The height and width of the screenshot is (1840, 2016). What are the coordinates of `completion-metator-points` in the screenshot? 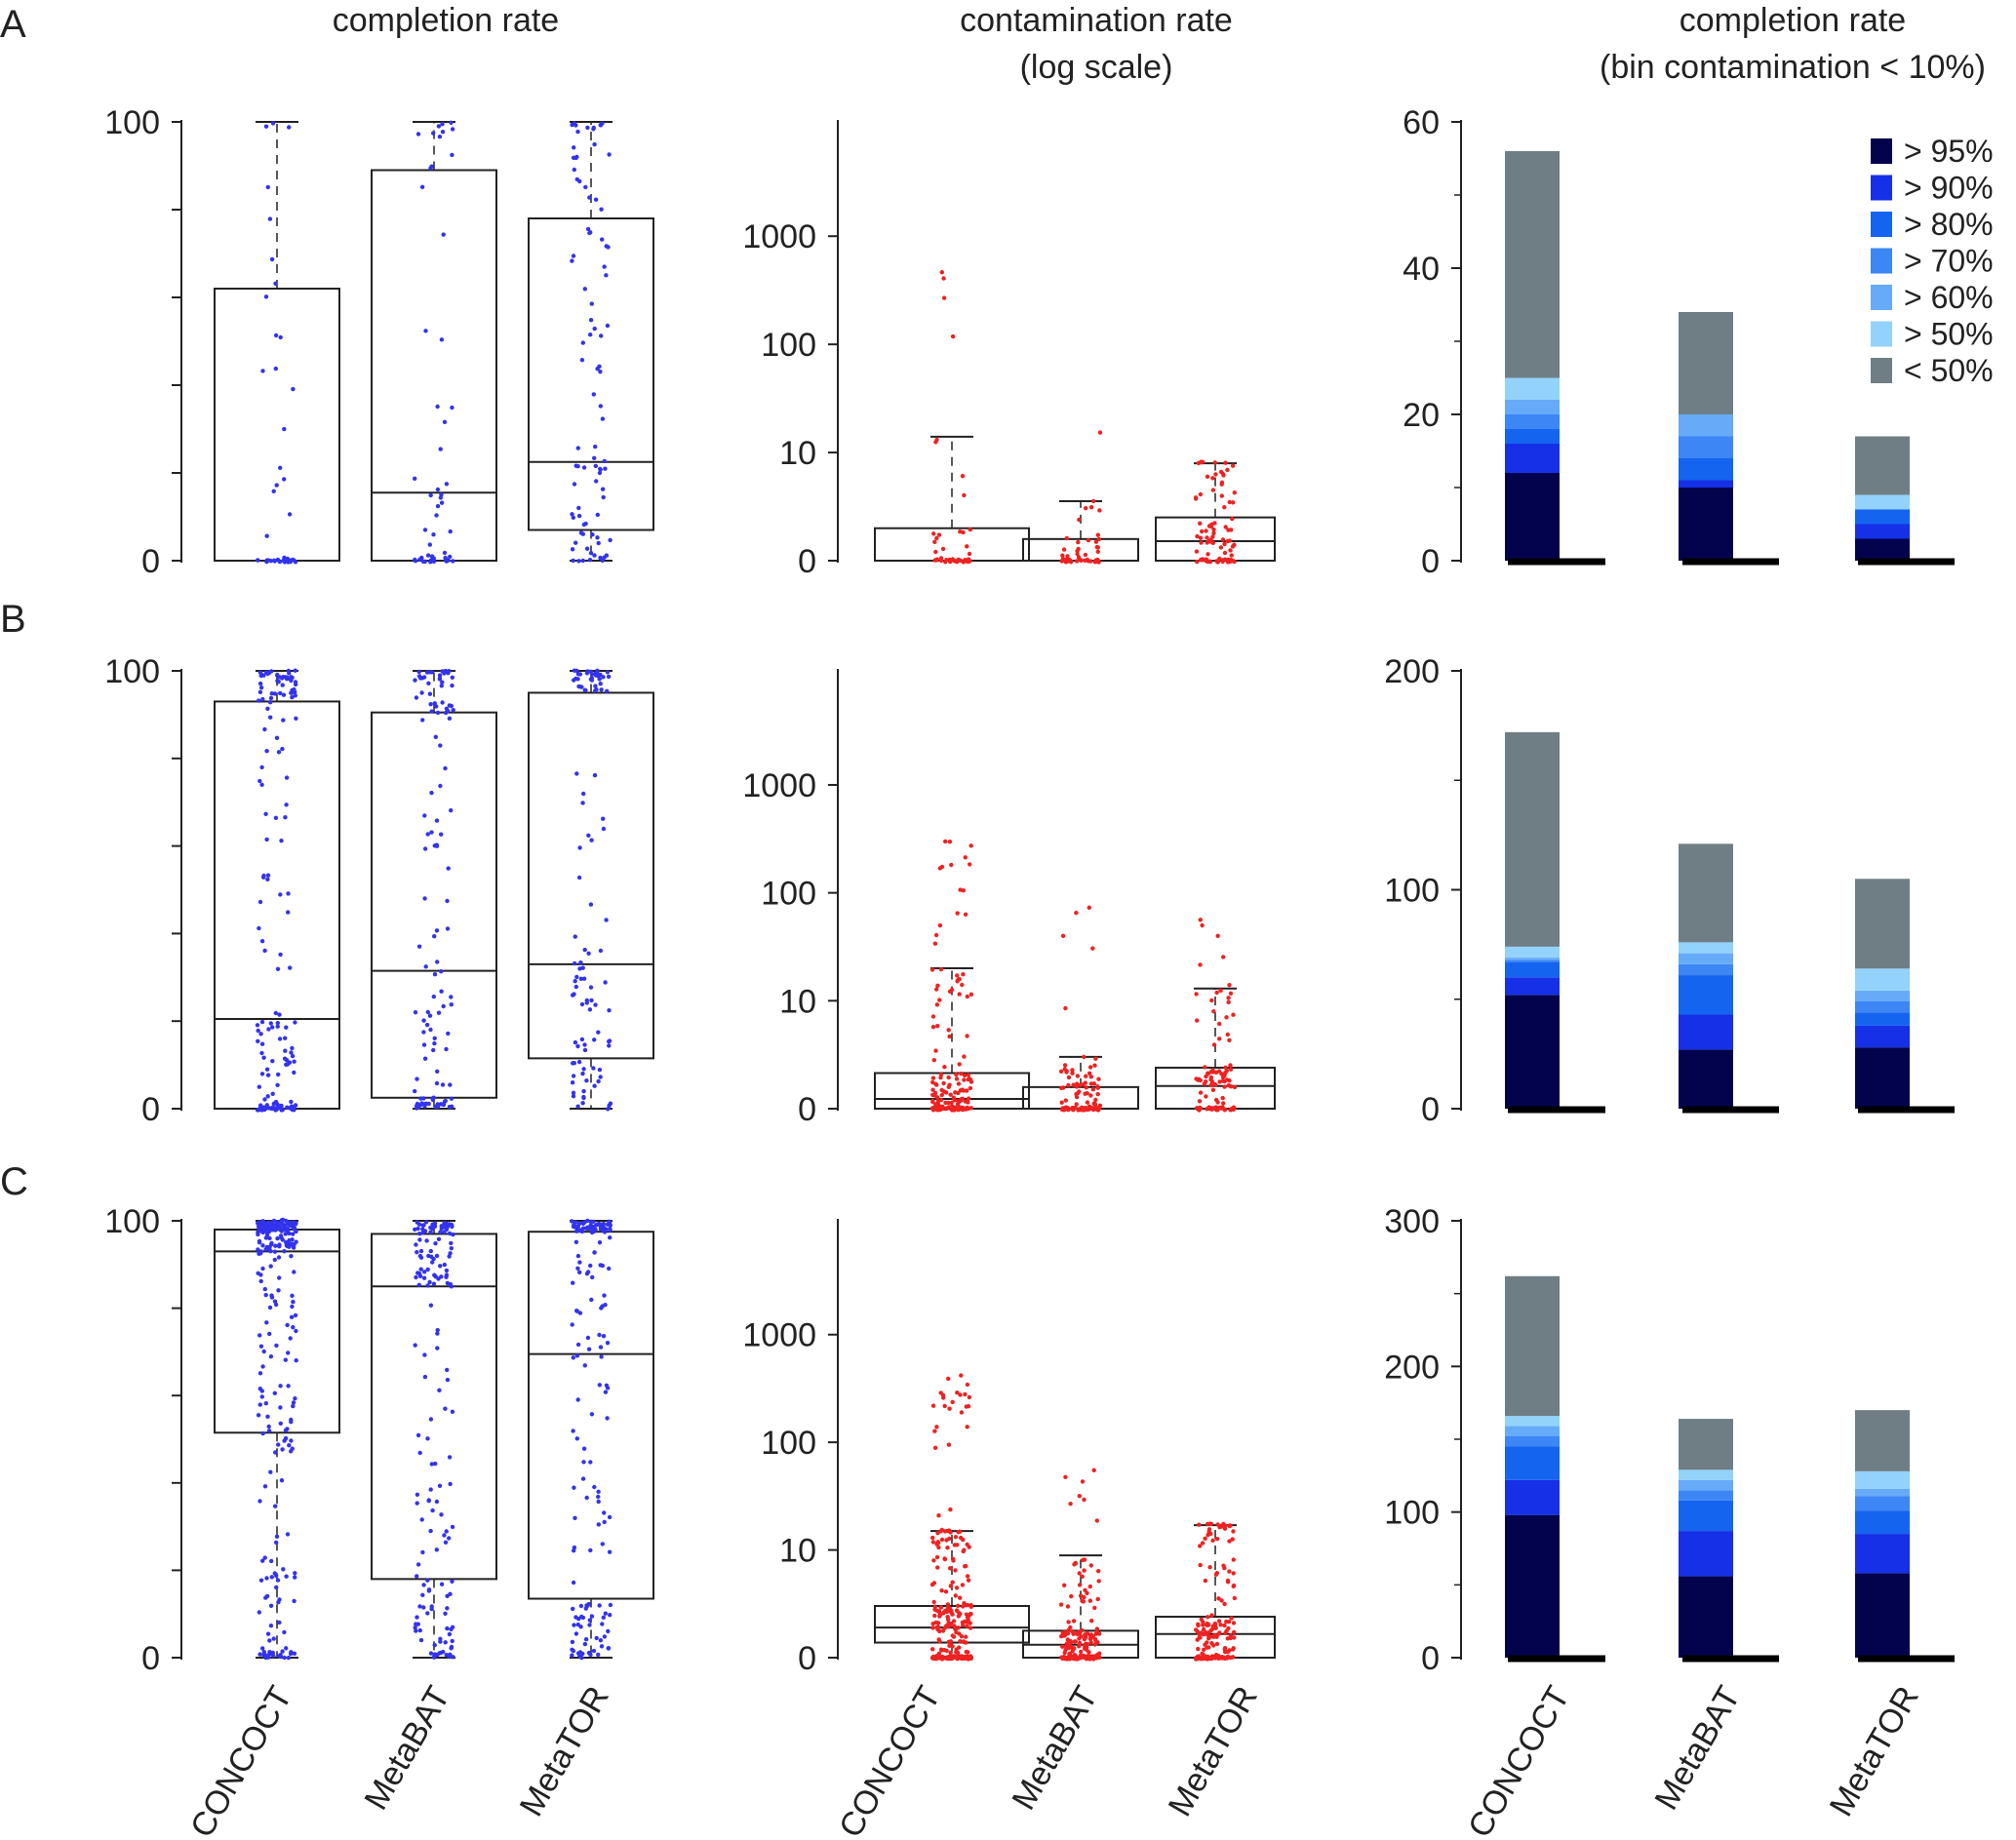 It's located at (591, 890).